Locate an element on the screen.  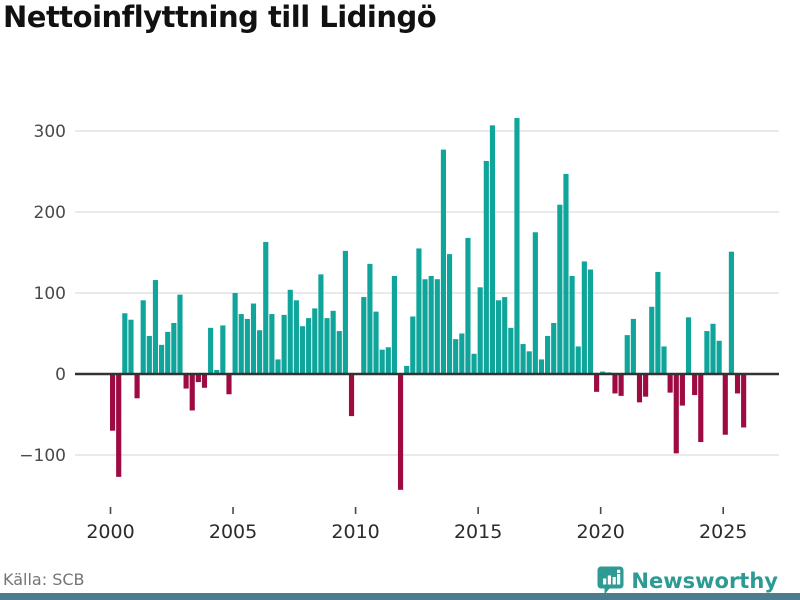
newsworthy-bubble-icon is located at coordinates (610, 580).